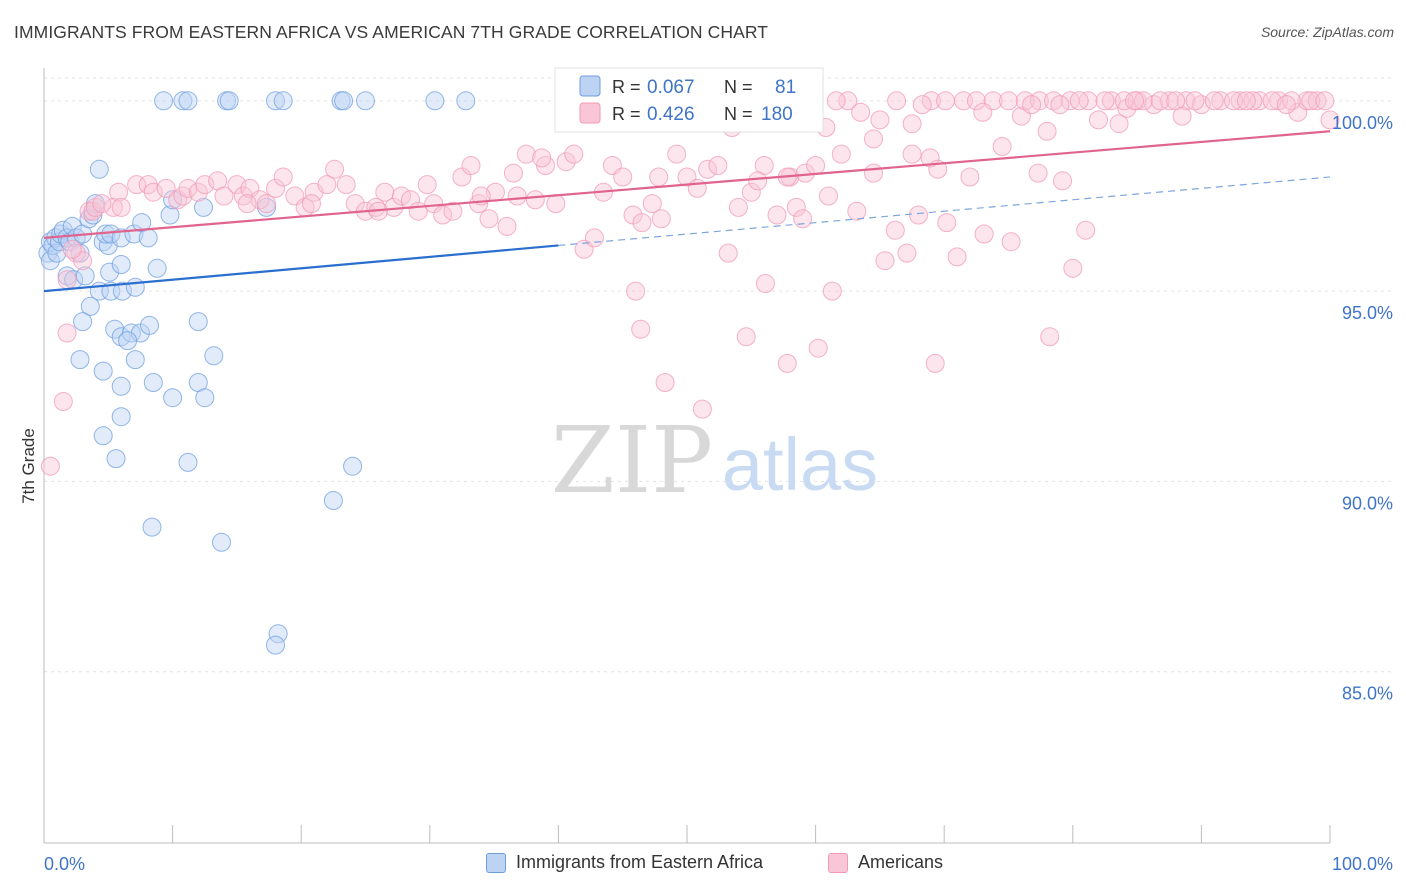  I want to click on legend-r-label-blue: R =, so click(626, 87).